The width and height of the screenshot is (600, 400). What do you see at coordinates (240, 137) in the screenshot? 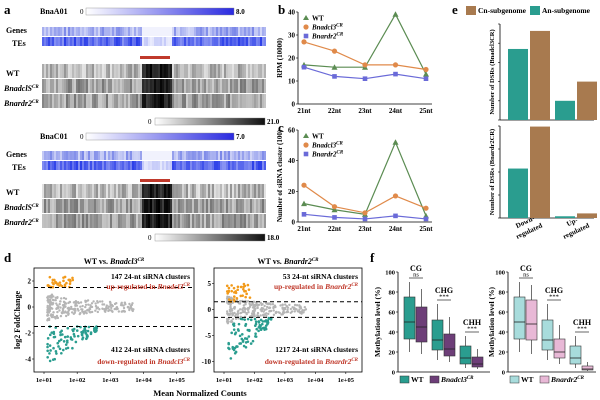
I see `blue-scale-bottom-max: 7.0` at bounding box center [240, 137].